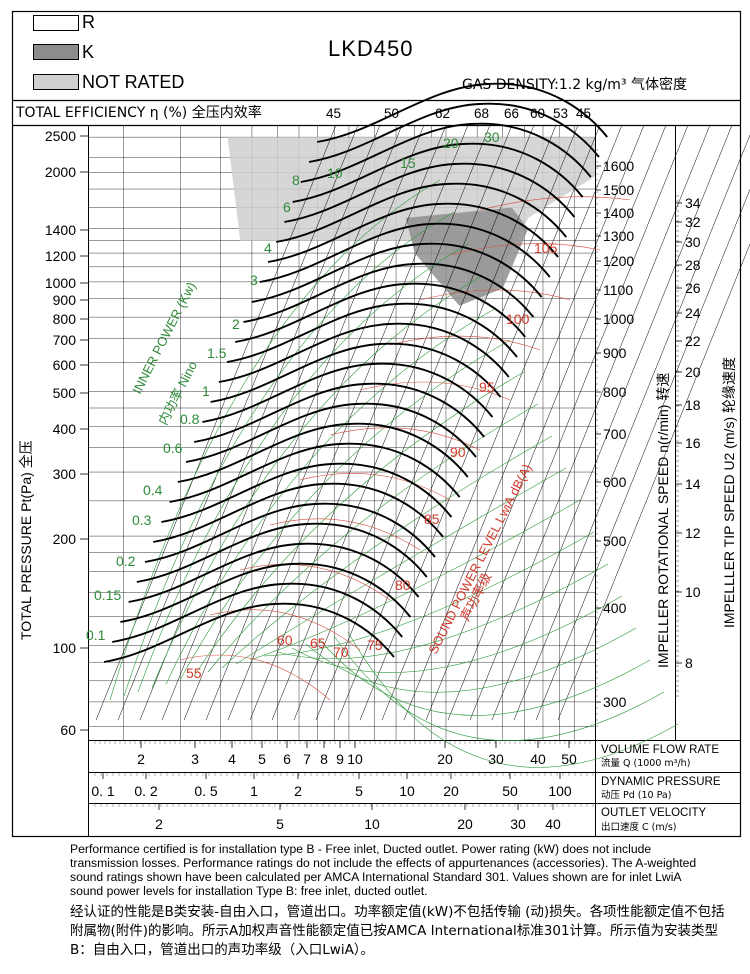 The image size is (750, 974). Describe the element at coordinates (511, 113) in the screenshot. I see `efficiency-value: 66` at that location.